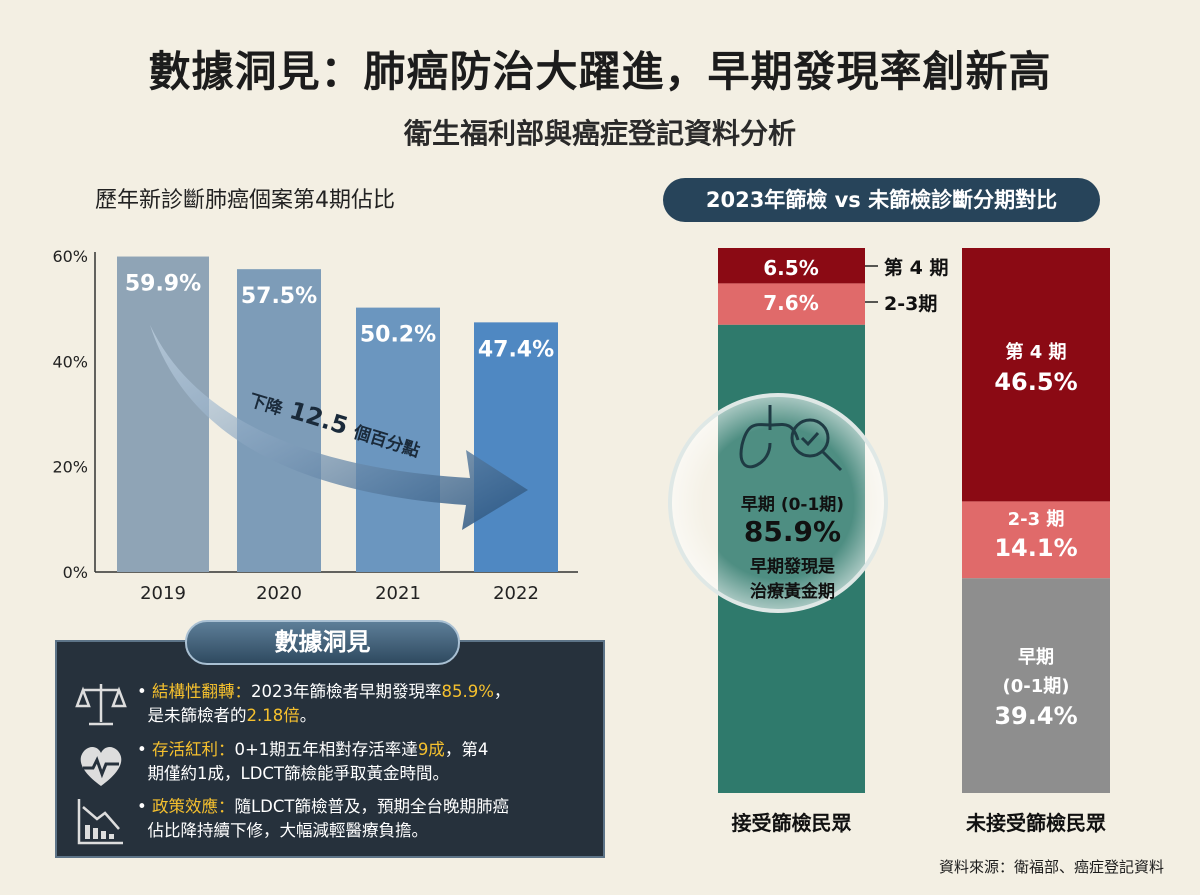 Image resolution: width=1200 pixels, height=895 pixels. What do you see at coordinates (916, 267) in the screenshot?
I see `legend-stage4: 第 4 期` at bounding box center [916, 267].